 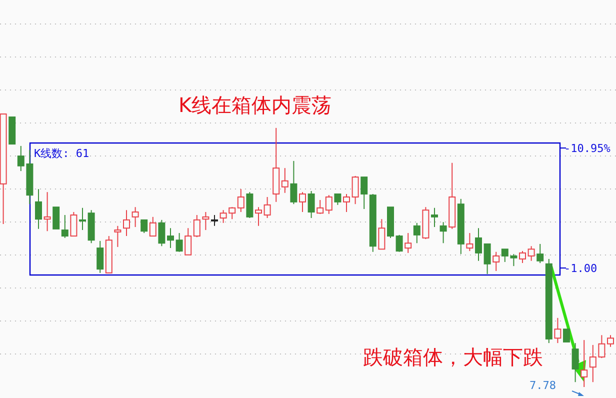 I want to click on annotation: K线数: 61, so click(x=62, y=153).